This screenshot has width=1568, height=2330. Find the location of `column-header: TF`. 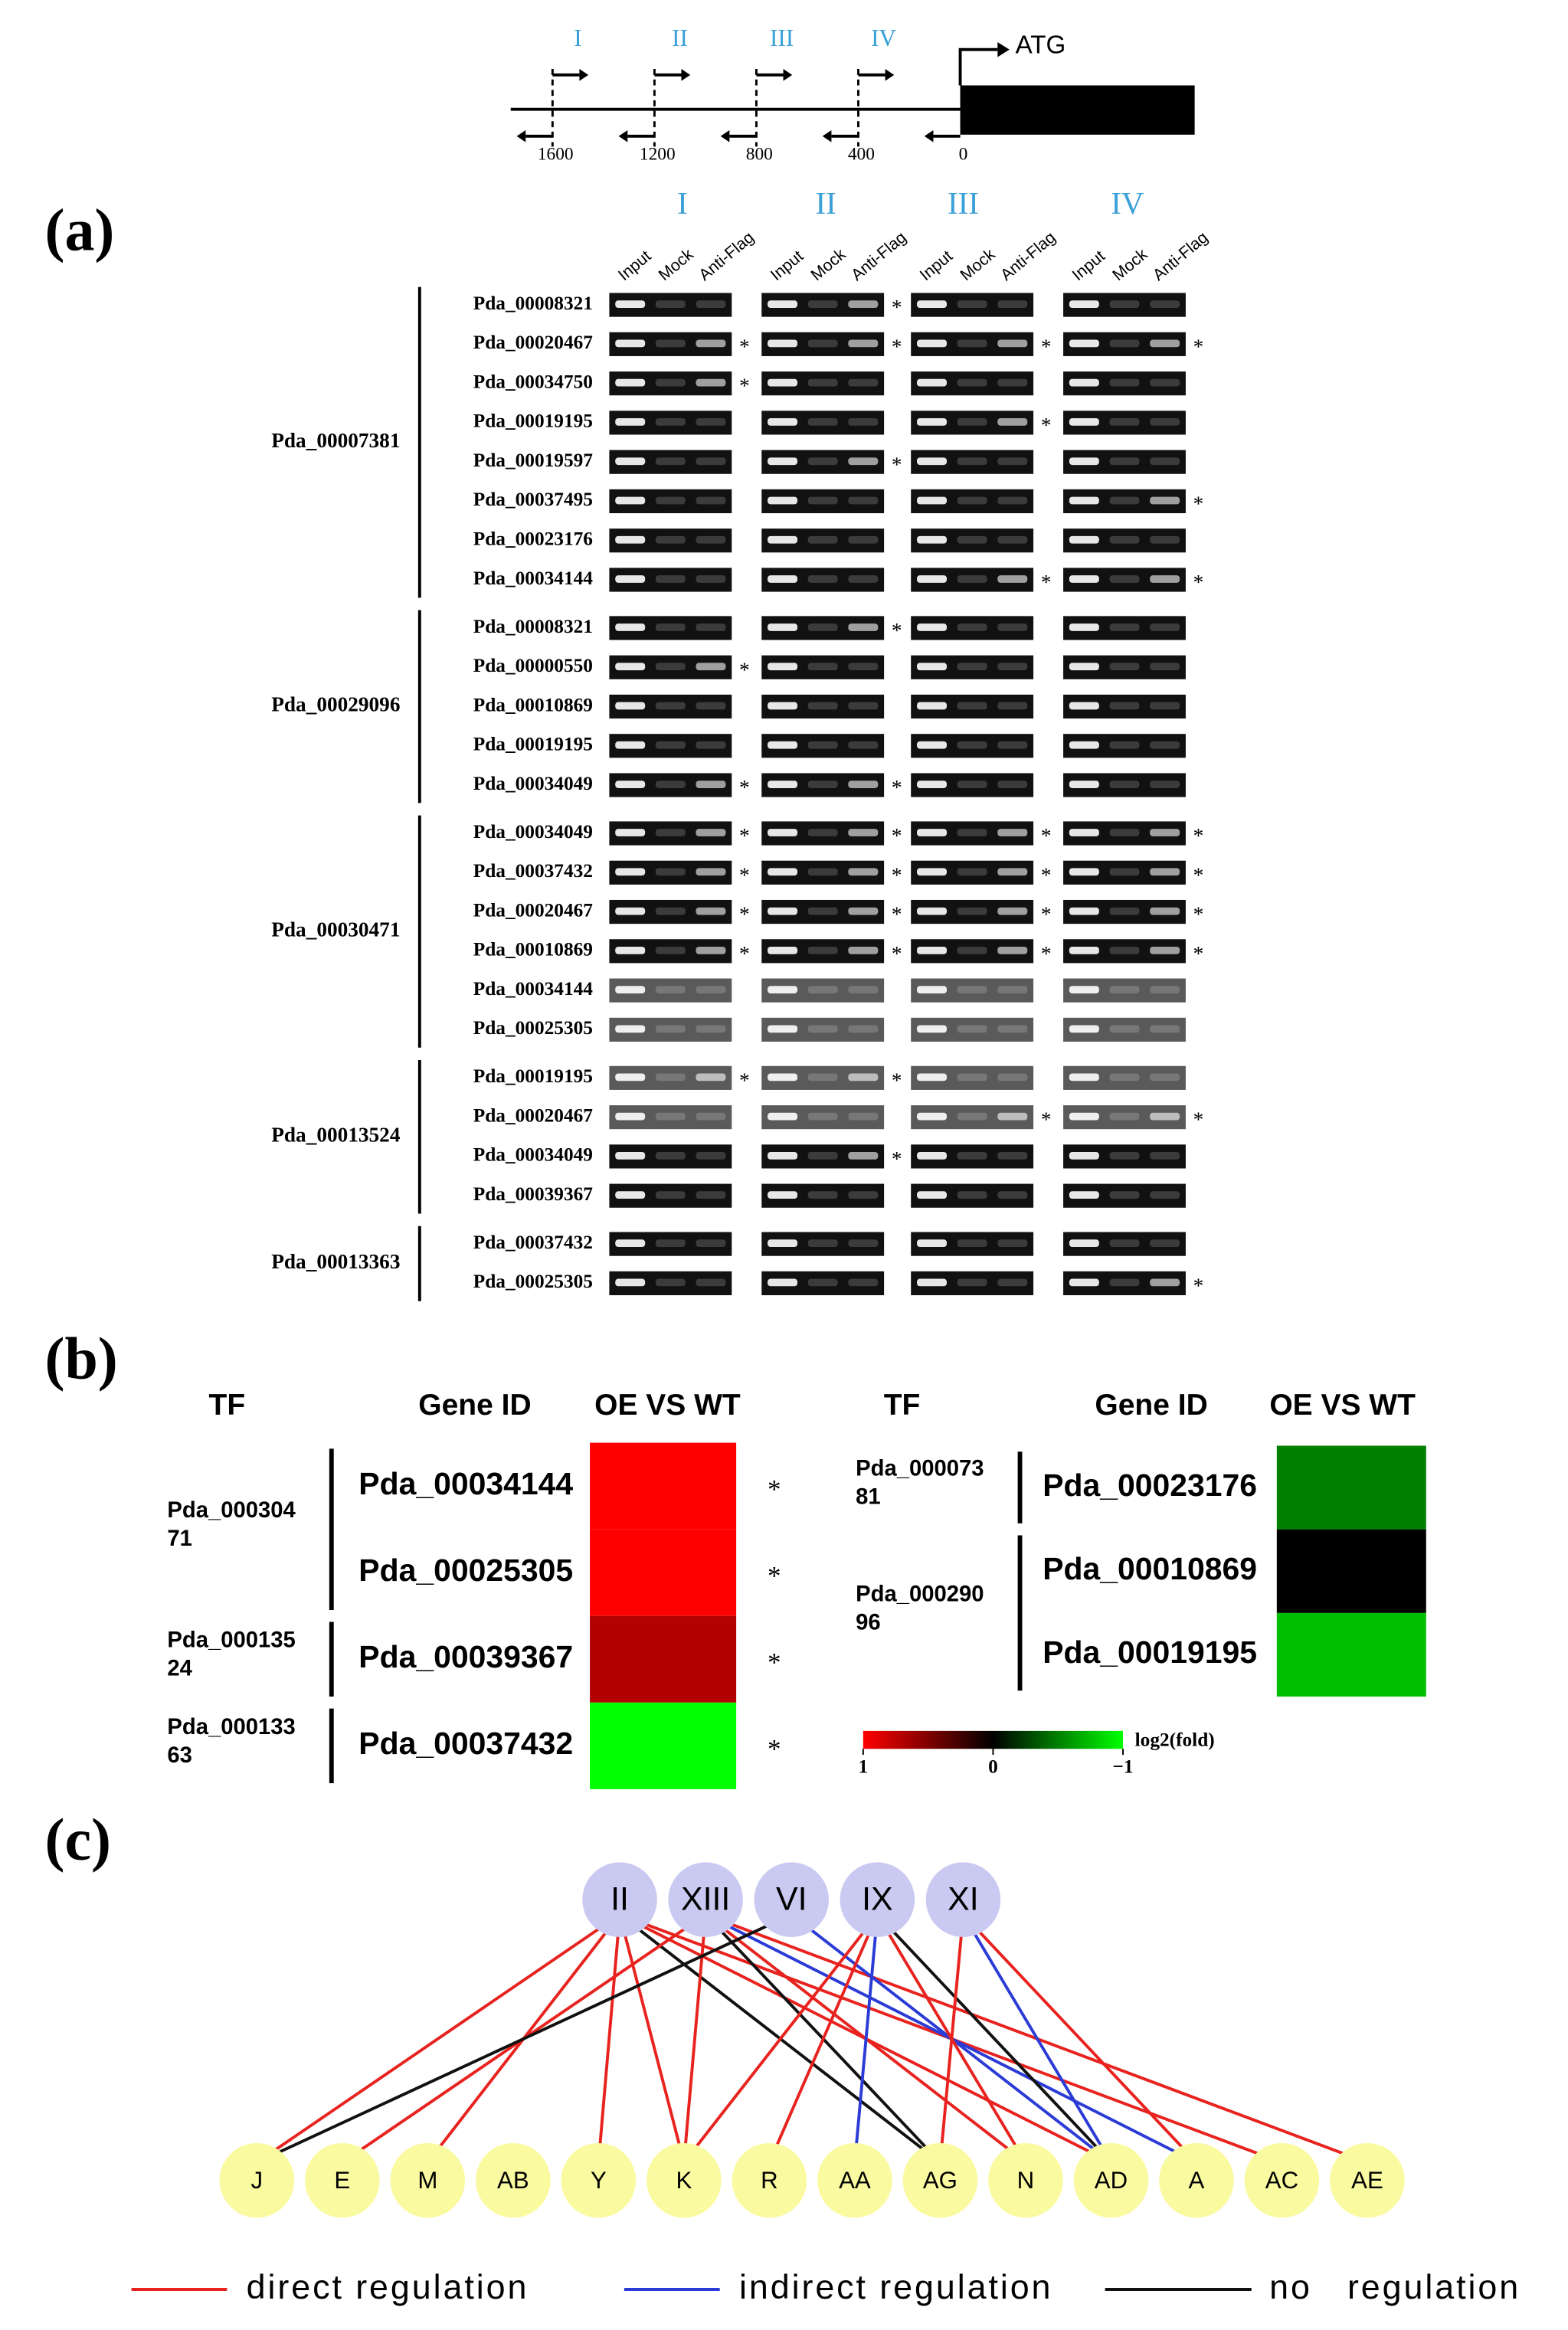

column-header: TF is located at coordinates (228, 1405).